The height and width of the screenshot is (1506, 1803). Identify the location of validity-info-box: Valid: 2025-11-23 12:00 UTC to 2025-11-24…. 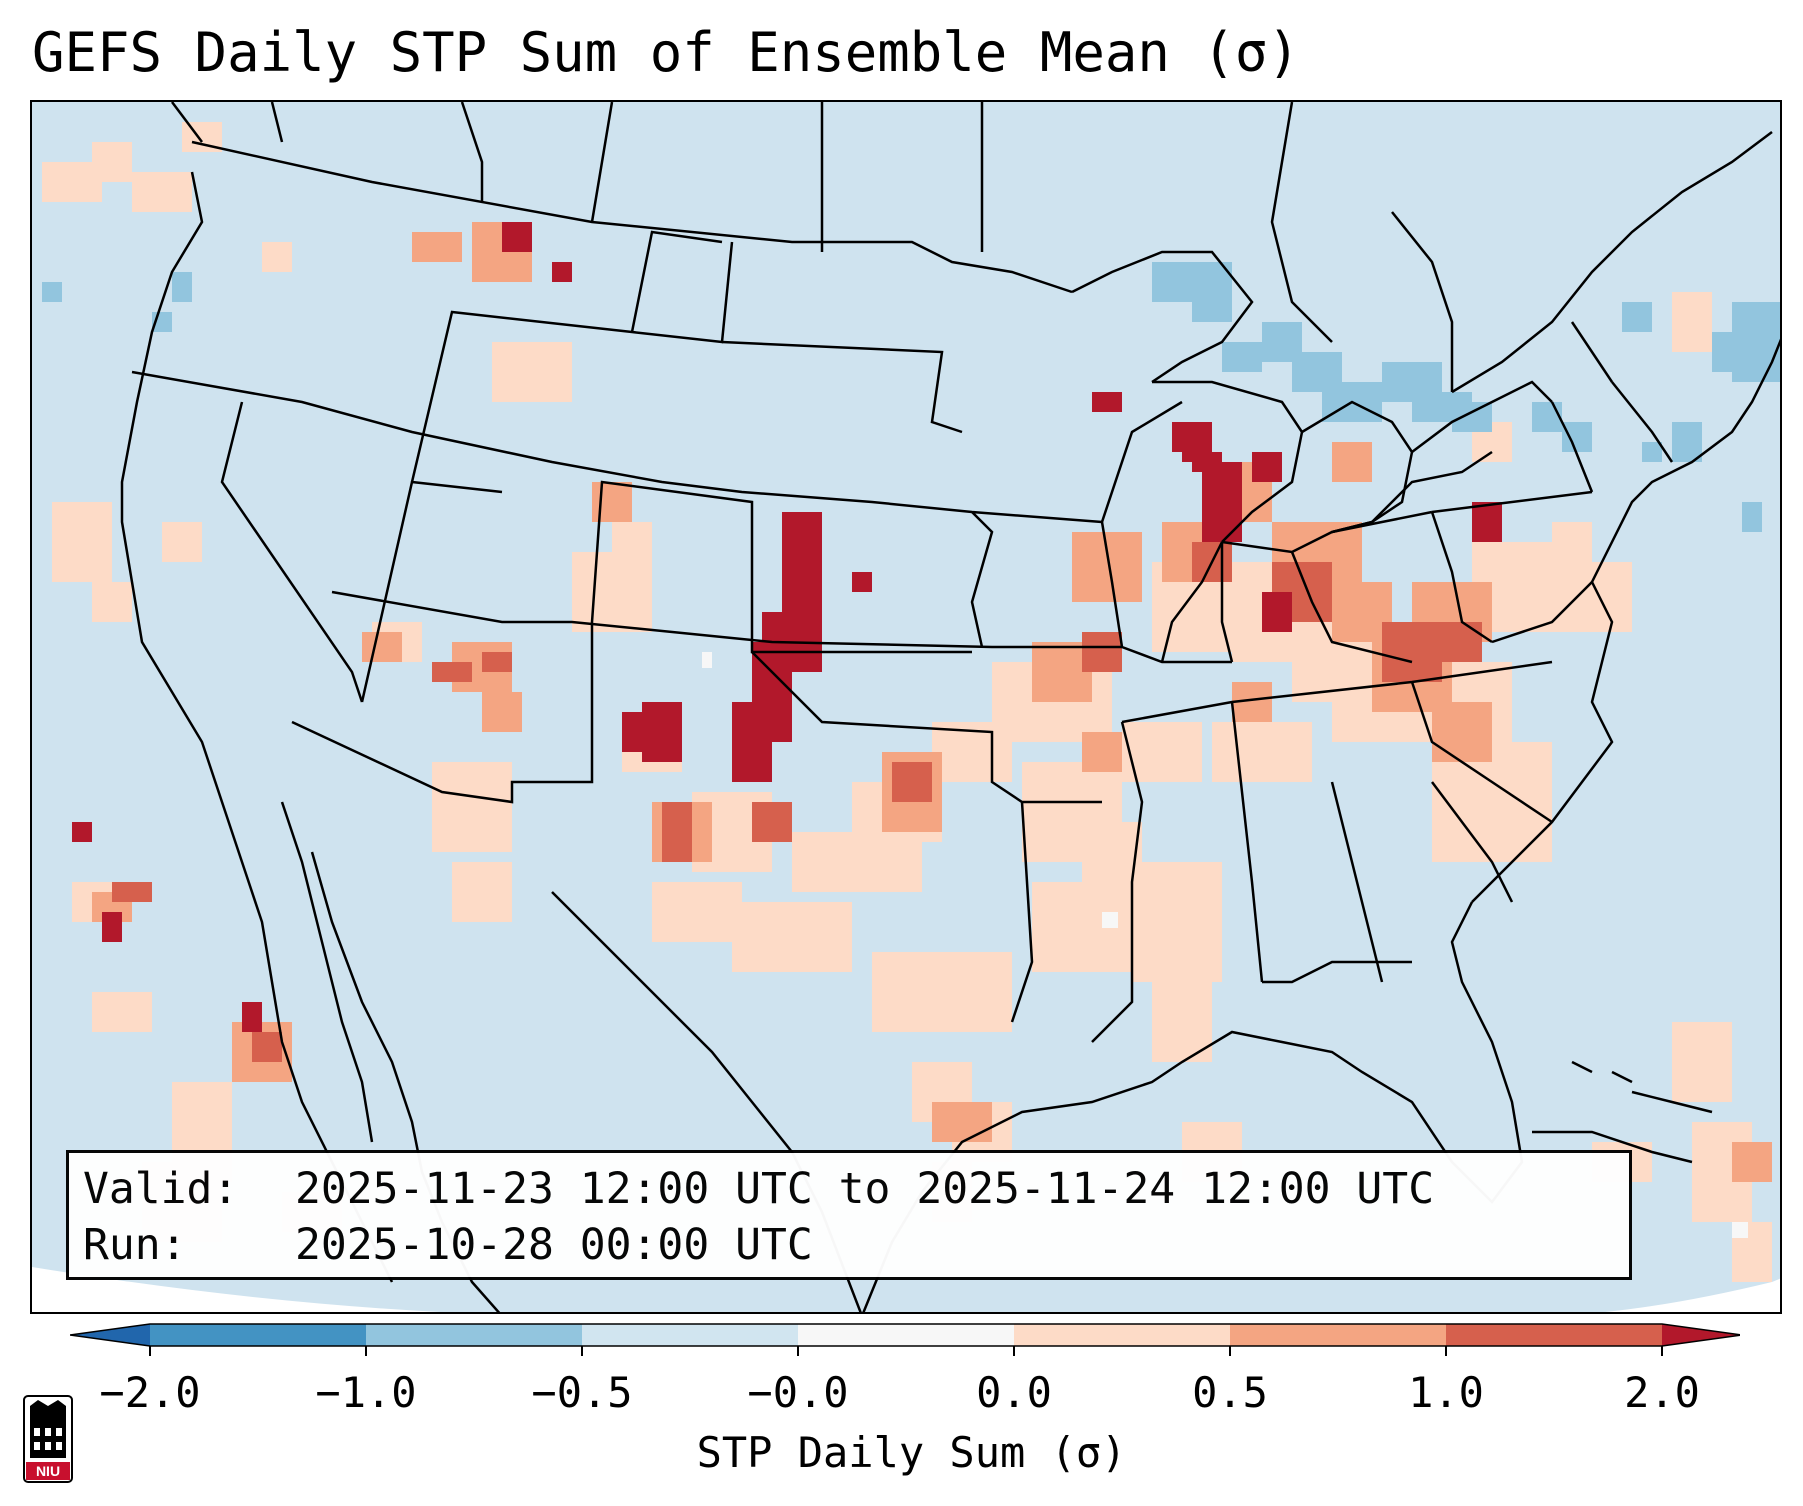
(849, 1215).